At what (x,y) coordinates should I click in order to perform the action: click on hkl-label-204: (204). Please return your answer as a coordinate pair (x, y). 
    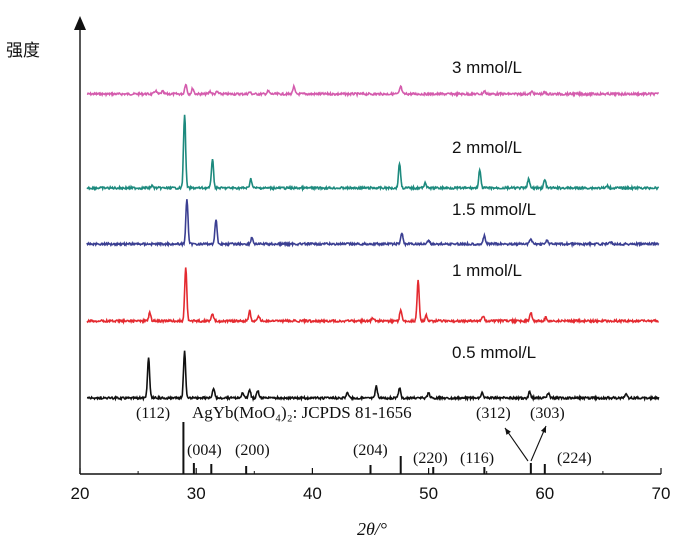
    Looking at the image, I should click on (370, 450).